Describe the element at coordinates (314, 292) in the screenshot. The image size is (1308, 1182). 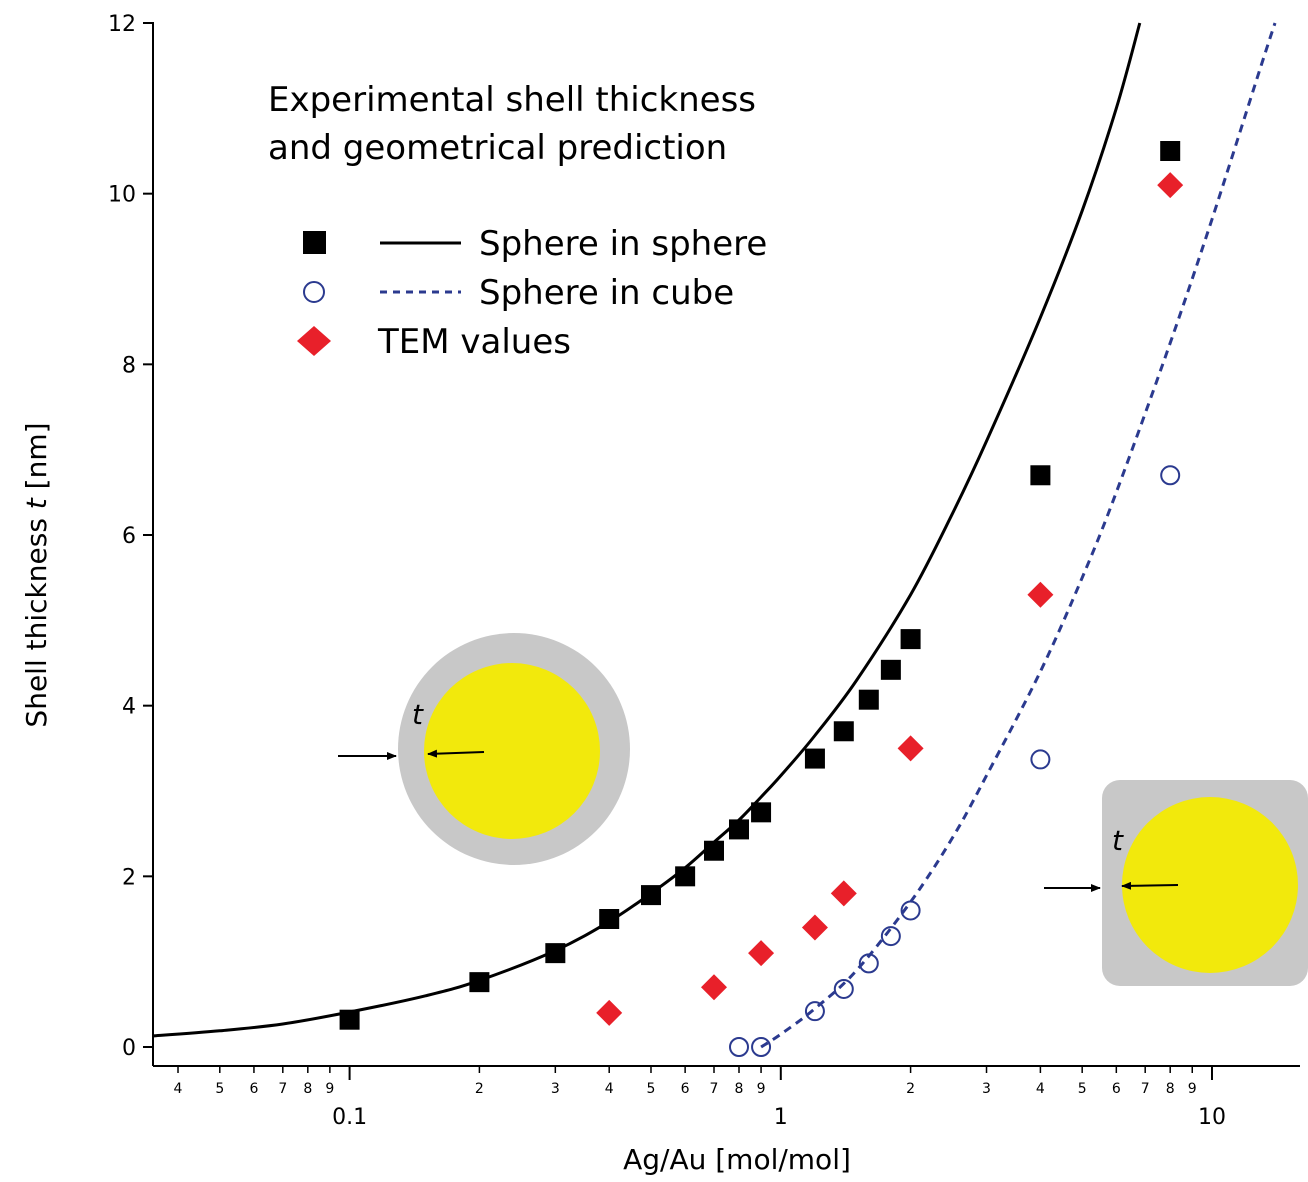
I see `legend-circle-marker` at that location.